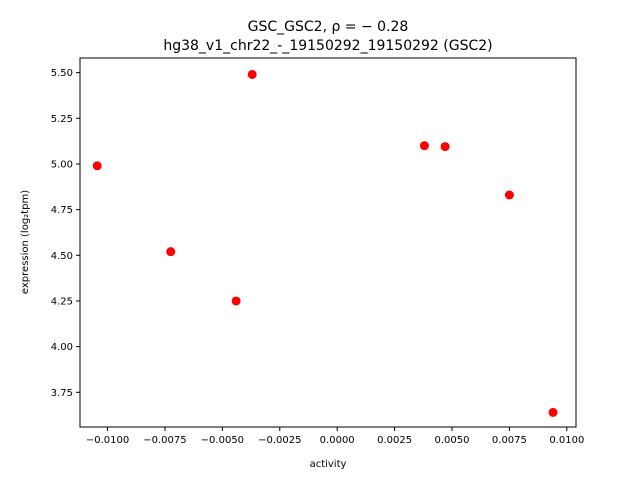 The width and height of the screenshot is (640, 480). I want to click on x-tick-label: −0.0100, so click(107, 440).